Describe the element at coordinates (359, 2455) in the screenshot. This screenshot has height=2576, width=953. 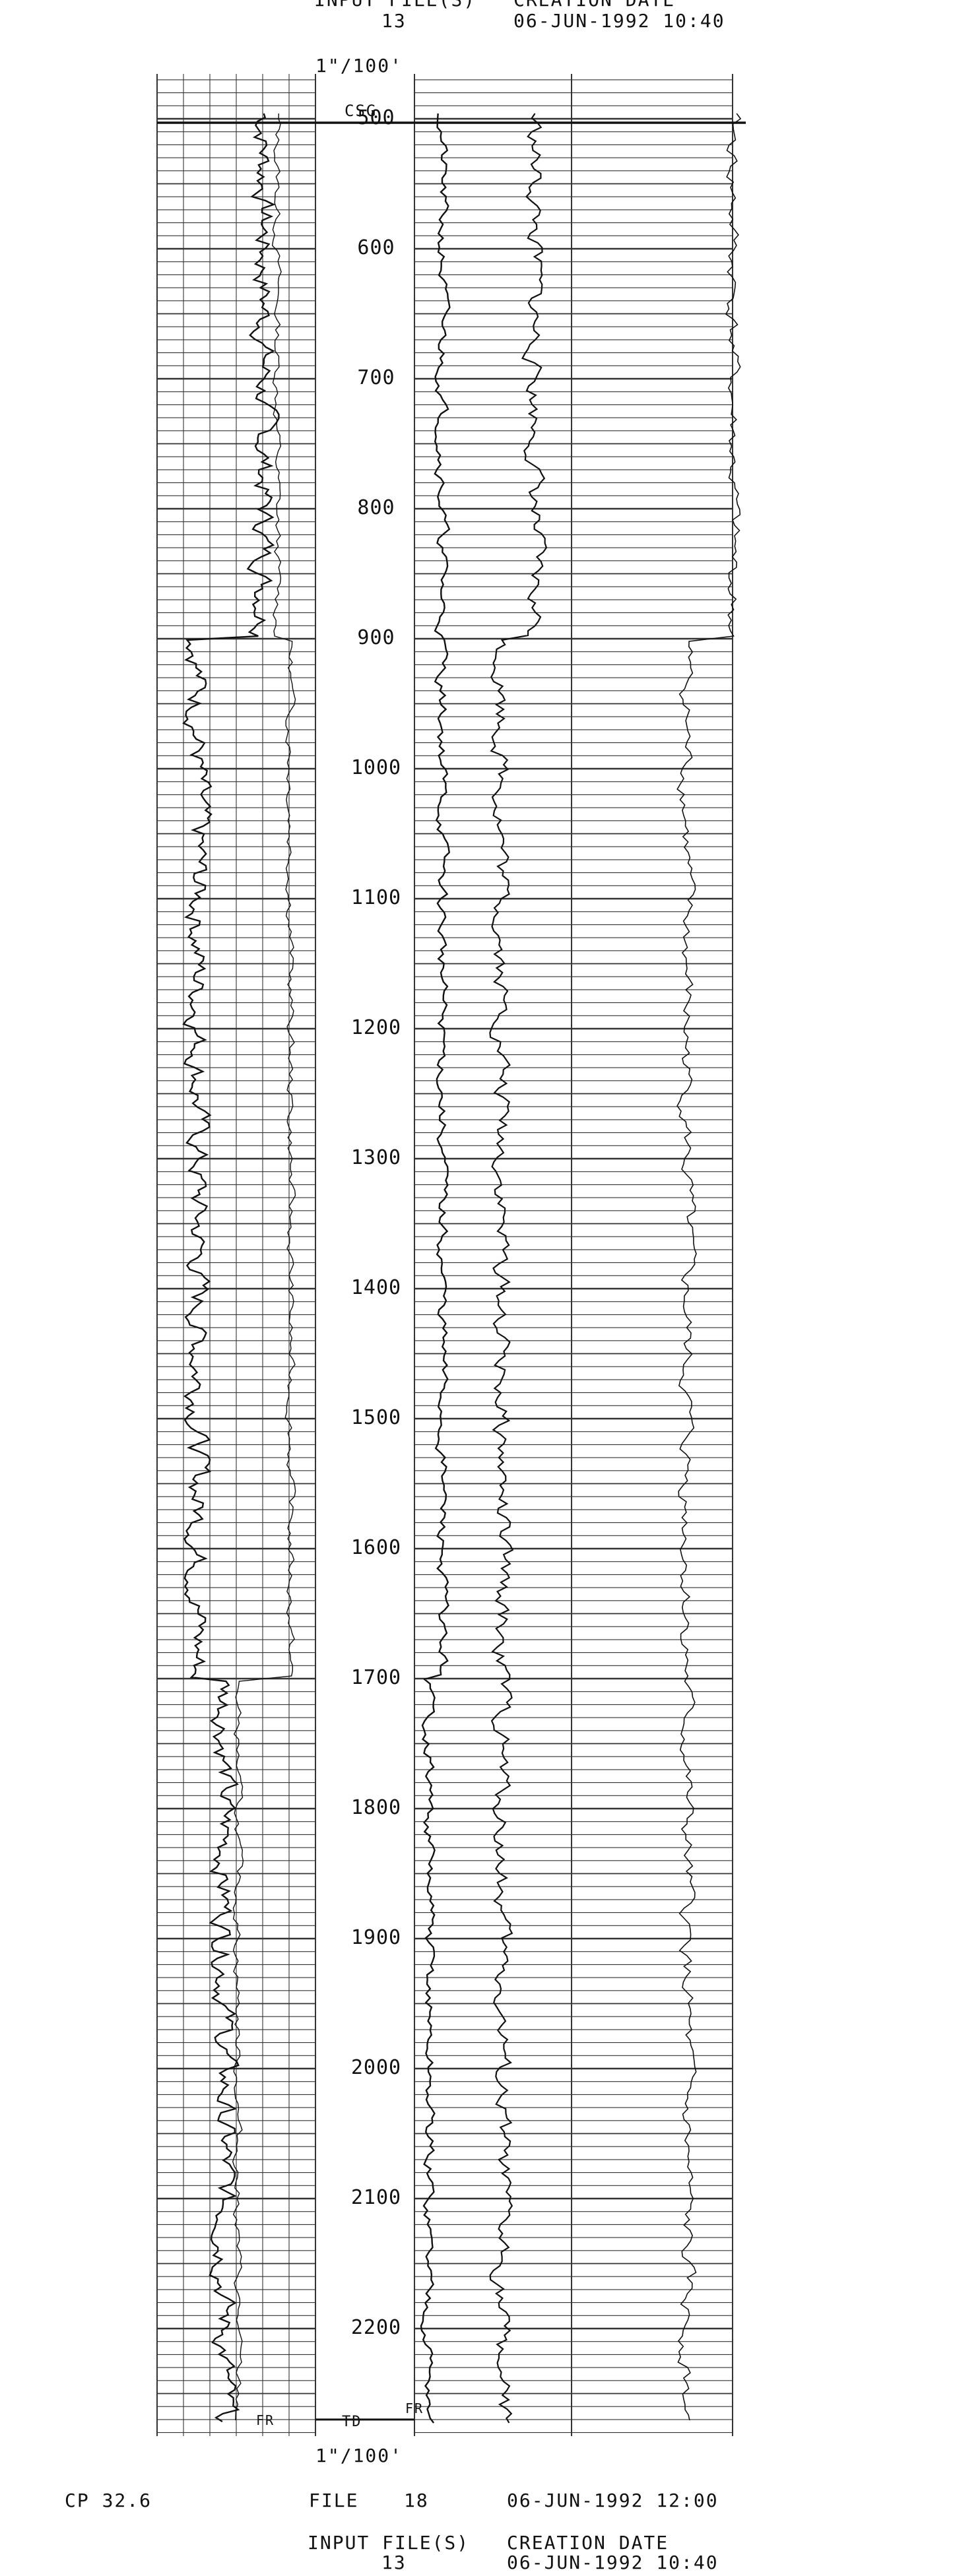
I see `scale-bottom: 1"/100'` at that location.